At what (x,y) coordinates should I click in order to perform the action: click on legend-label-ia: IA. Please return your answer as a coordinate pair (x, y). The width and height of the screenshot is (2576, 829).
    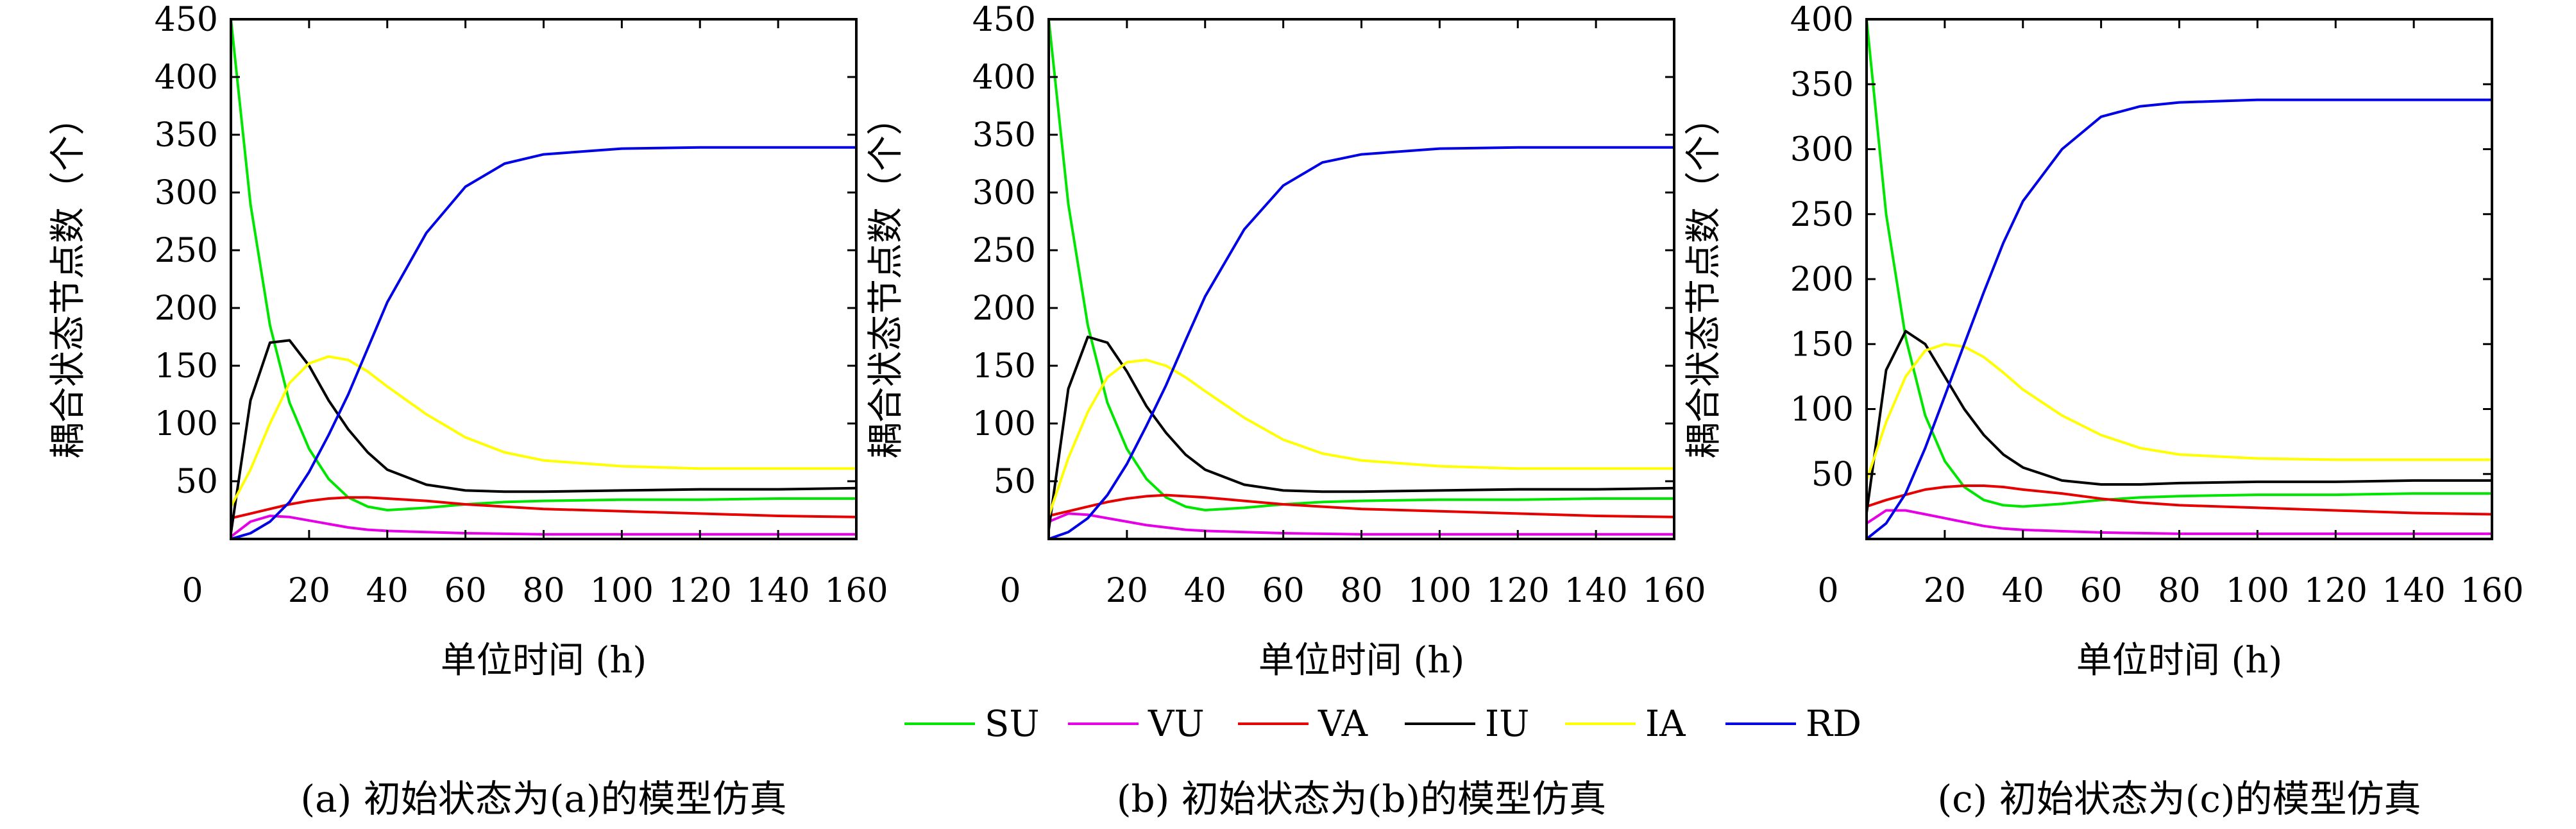
    Looking at the image, I should click on (1665, 724).